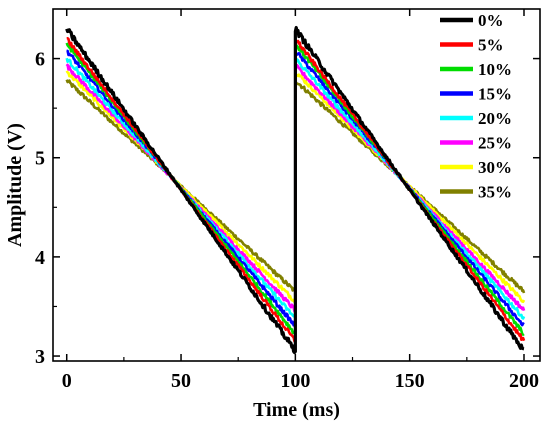 The width and height of the screenshot is (550, 429). Describe the element at coordinates (495, 118) in the screenshot. I see `legend-label: 20%` at that location.